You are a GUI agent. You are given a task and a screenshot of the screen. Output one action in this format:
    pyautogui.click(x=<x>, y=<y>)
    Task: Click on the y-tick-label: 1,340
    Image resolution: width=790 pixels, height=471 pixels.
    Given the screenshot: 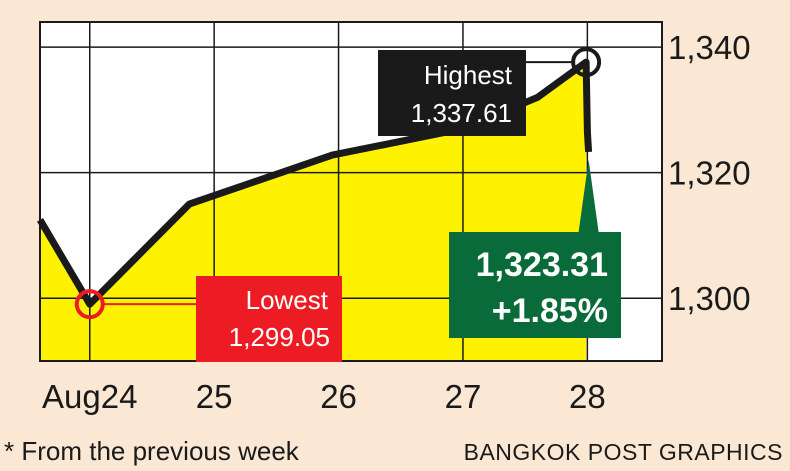 What is the action you would take?
    pyautogui.click(x=709, y=47)
    